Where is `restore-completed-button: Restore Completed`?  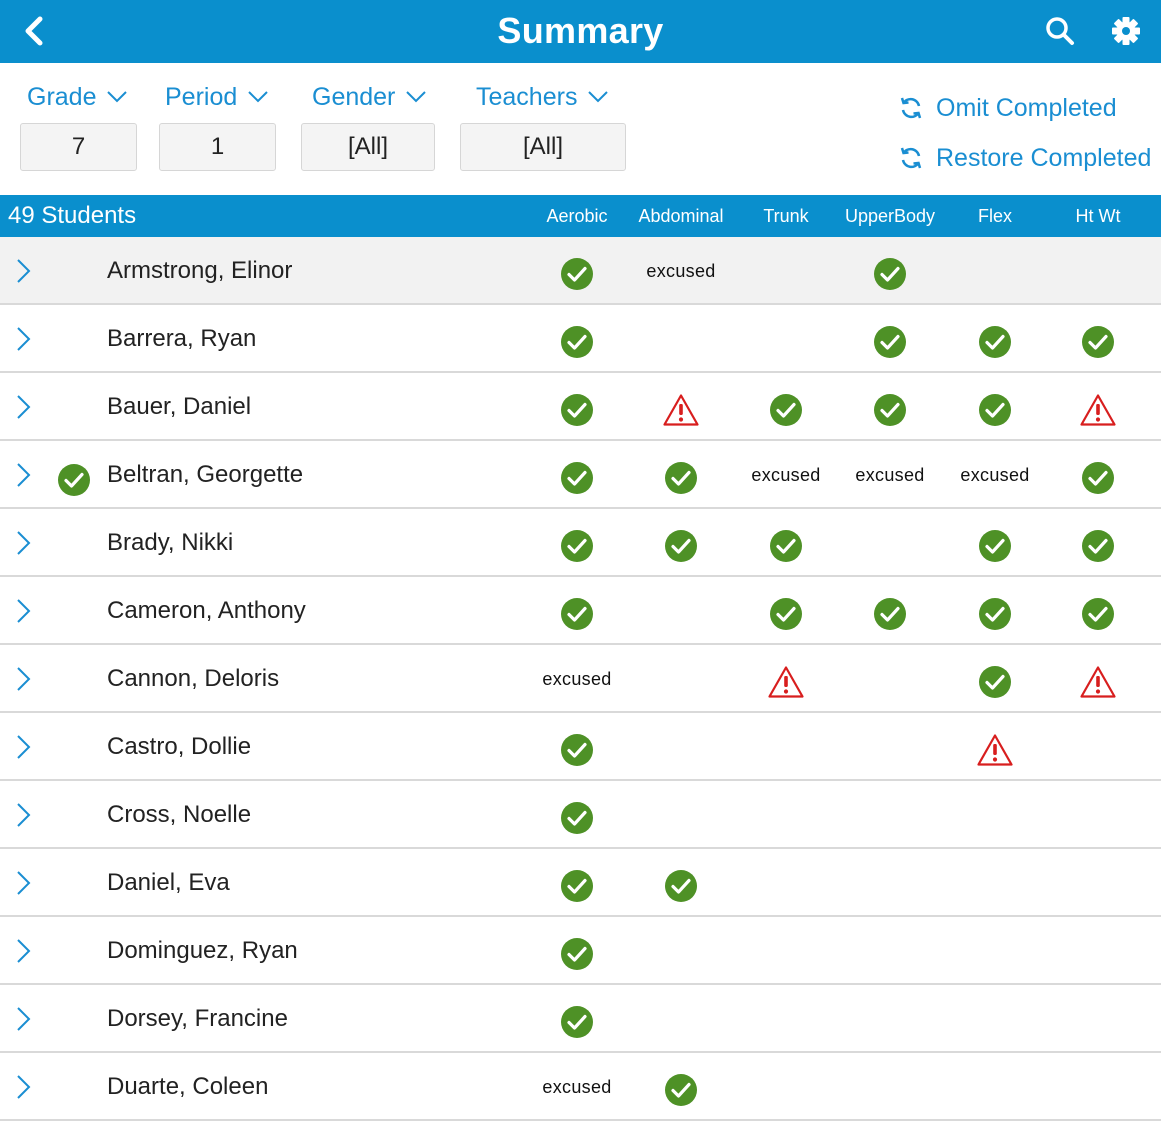
restore-completed-button: Restore Completed is located at coordinates (1024, 158).